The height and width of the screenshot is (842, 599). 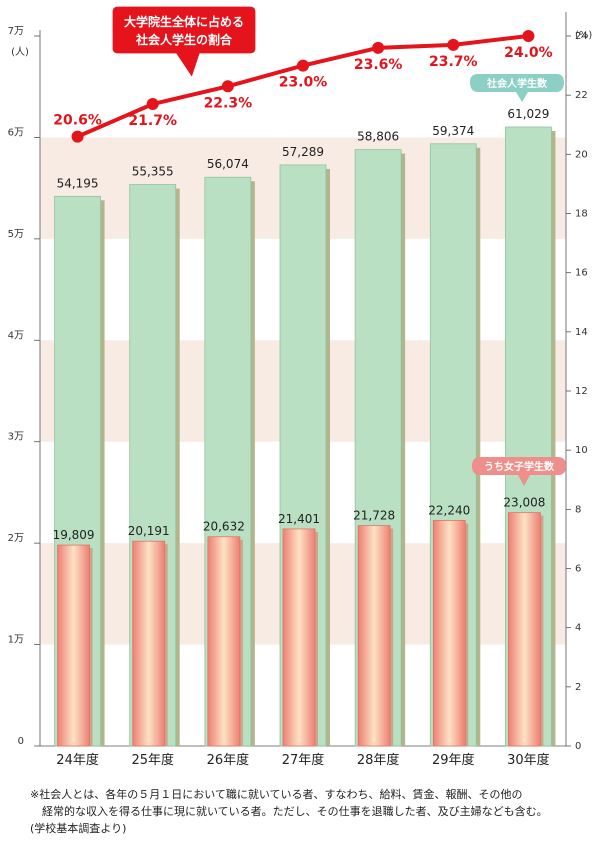 I want to click on ratio-label: 22.3%, so click(x=228, y=103).